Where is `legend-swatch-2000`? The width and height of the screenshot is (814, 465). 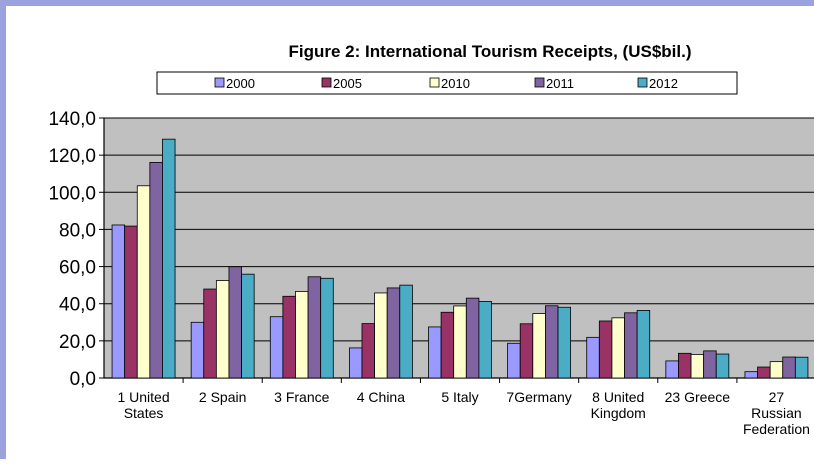 legend-swatch-2000 is located at coordinates (219, 82).